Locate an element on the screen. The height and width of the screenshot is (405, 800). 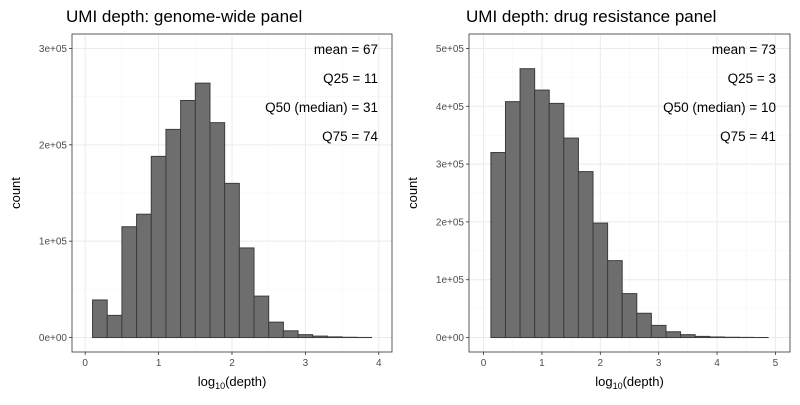
stats-annotation: Q25 = 3 is located at coordinates (752, 78).